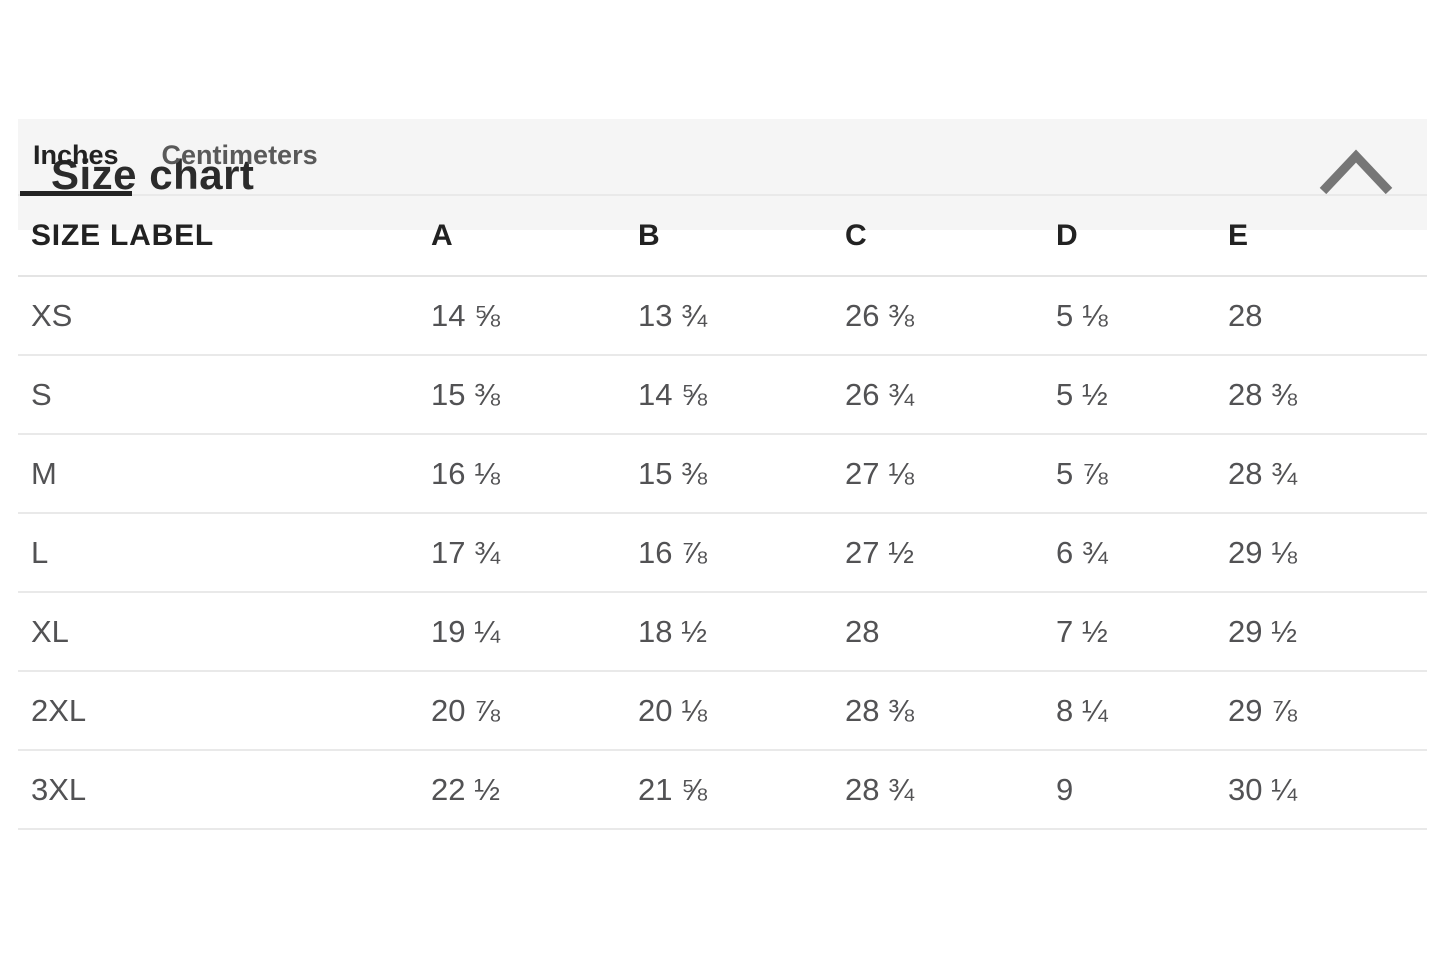 Image resolution: width=1445 pixels, height=968 pixels. I want to click on value-cell: 7 ½, so click(1082, 631).